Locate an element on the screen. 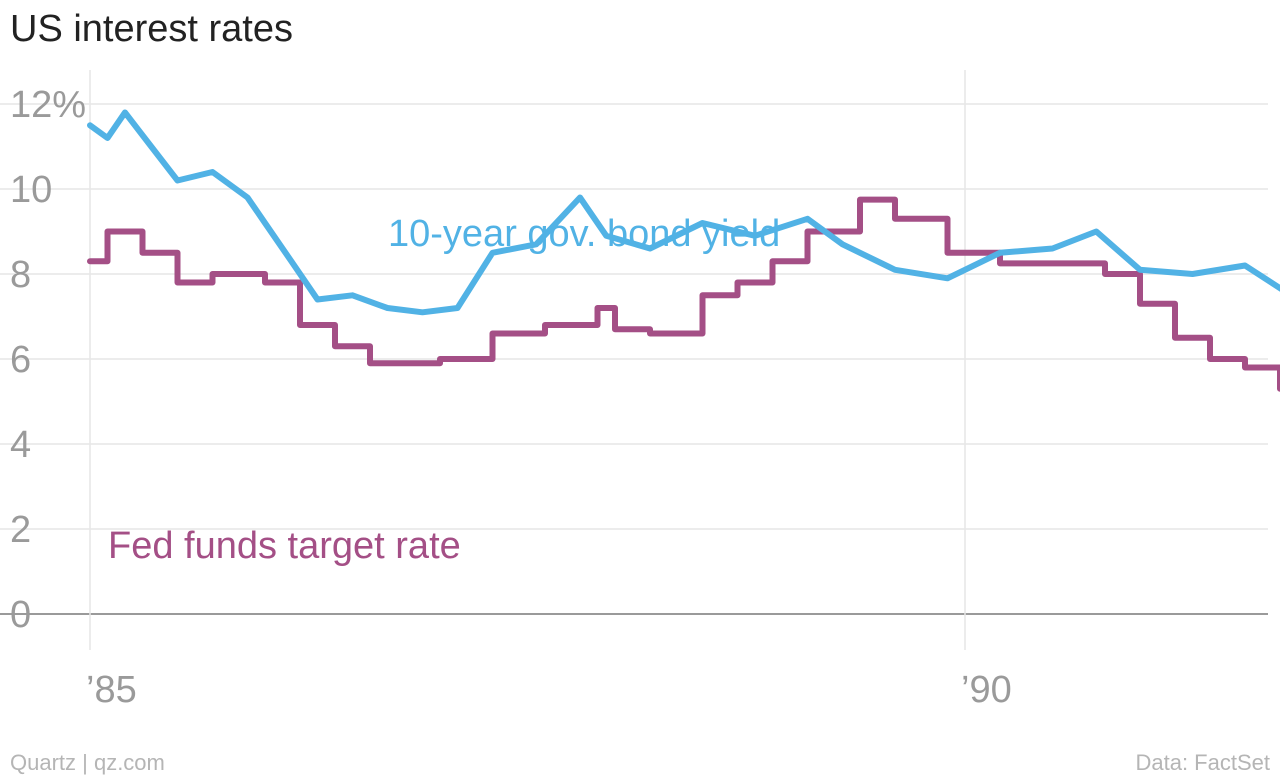 The image size is (1280, 780). y-tick-label: 2 is located at coordinates (20, 530).